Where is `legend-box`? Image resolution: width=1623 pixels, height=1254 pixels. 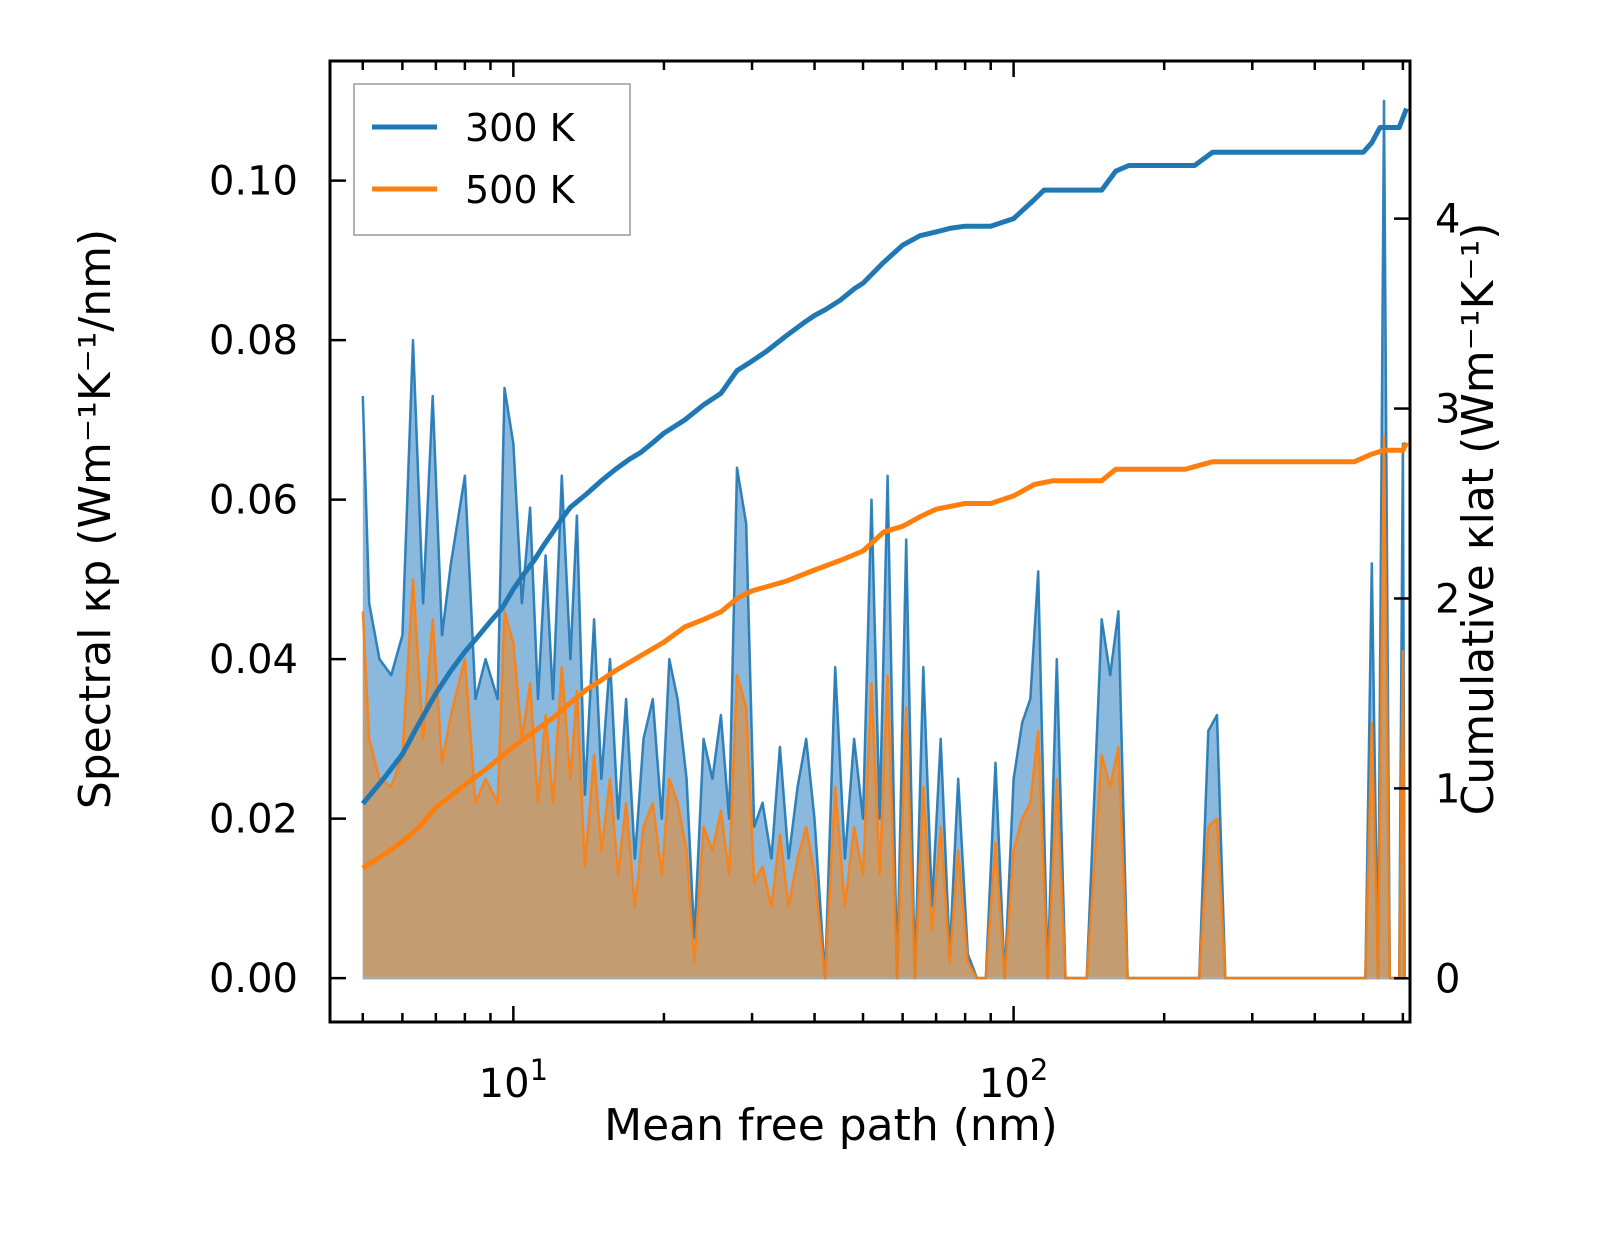 legend-box is located at coordinates (492, 159).